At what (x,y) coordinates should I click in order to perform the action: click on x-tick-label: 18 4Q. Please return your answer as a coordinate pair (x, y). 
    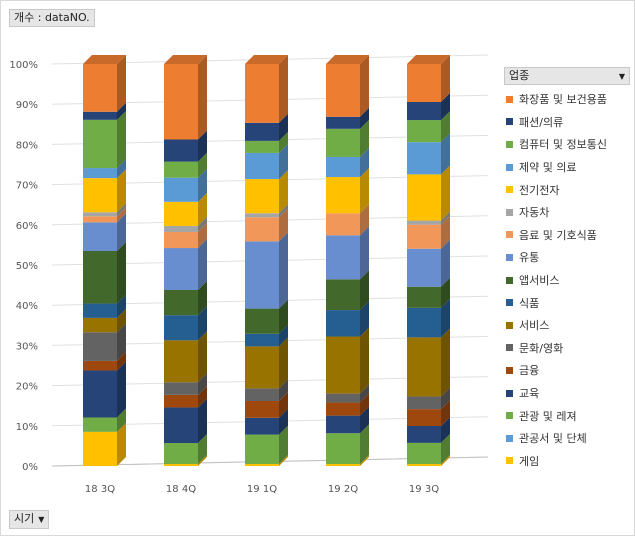
    Looking at the image, I should click on (181, 489).